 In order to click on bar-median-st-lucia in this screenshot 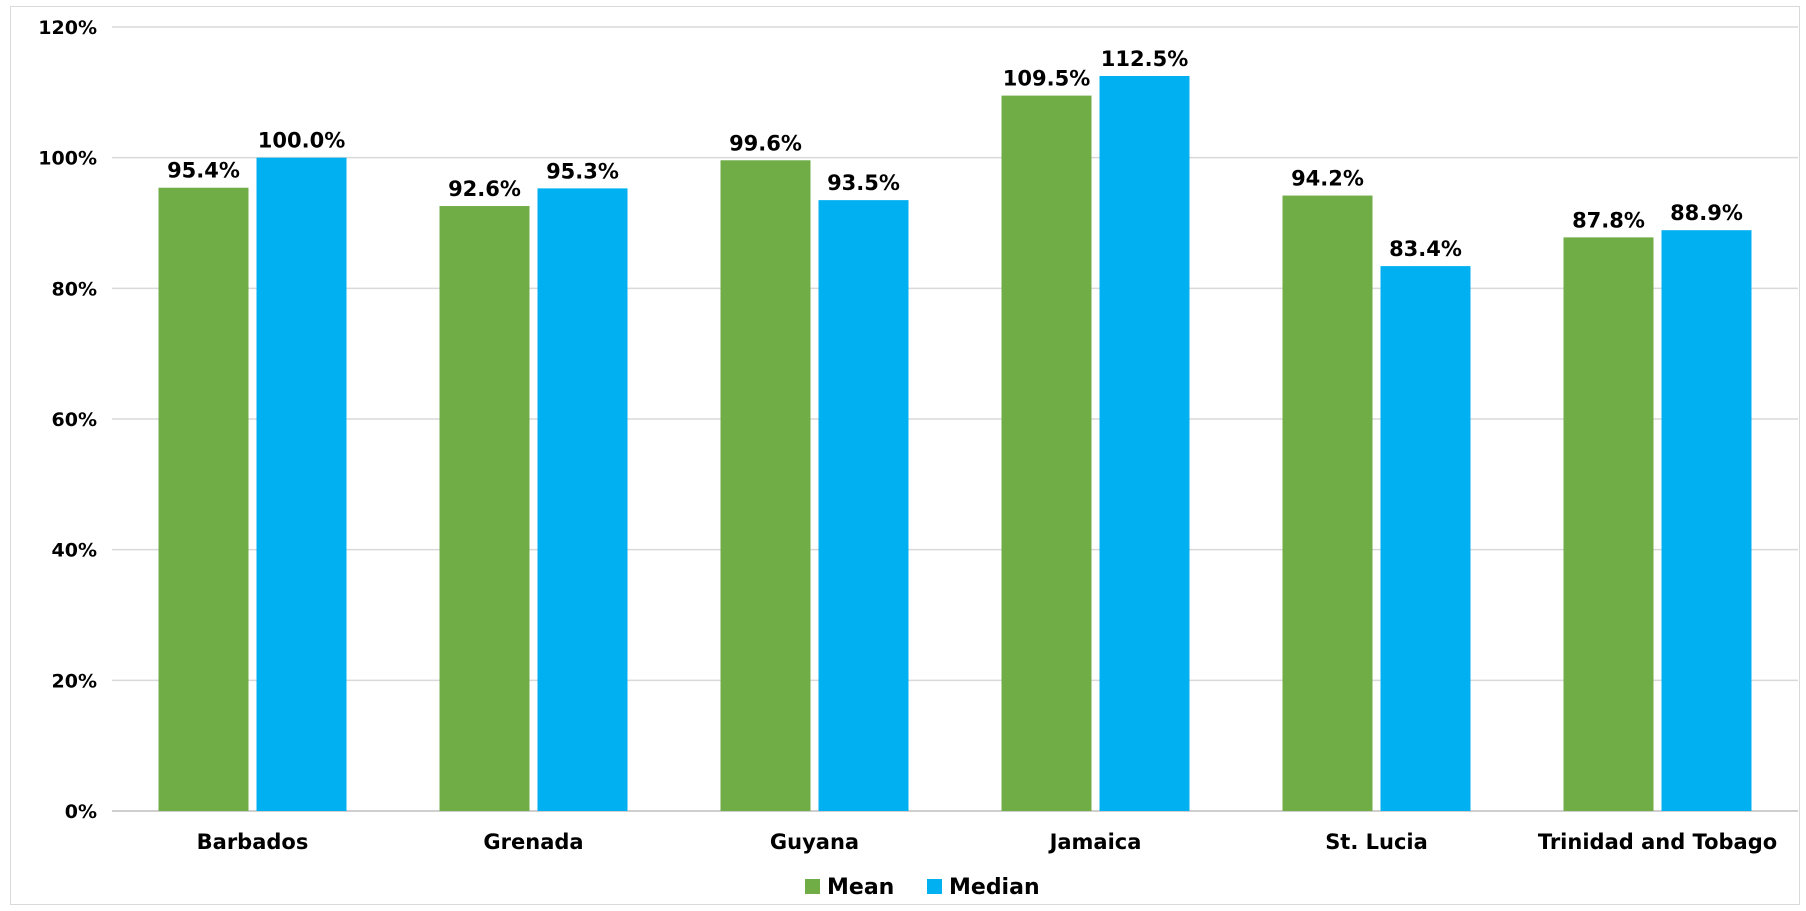, I will do `click(1425, 538)`.